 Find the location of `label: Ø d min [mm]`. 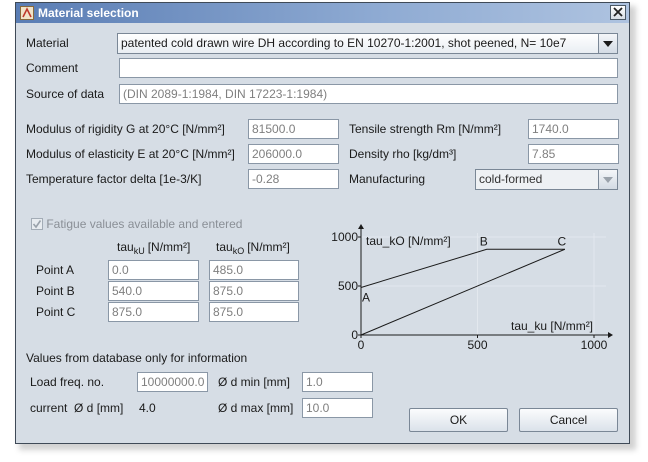

label: Ø d min [mm] is located at coordinates (254, 382).